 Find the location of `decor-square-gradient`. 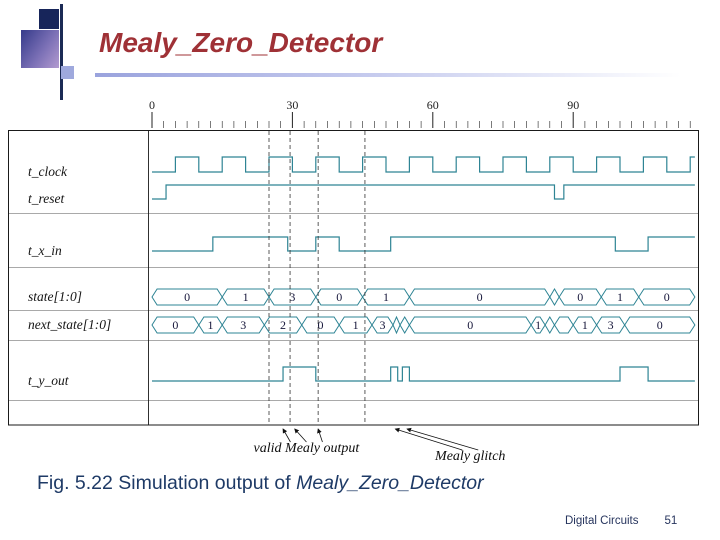

decor-square-gradient is located at coordinates (40, 49).